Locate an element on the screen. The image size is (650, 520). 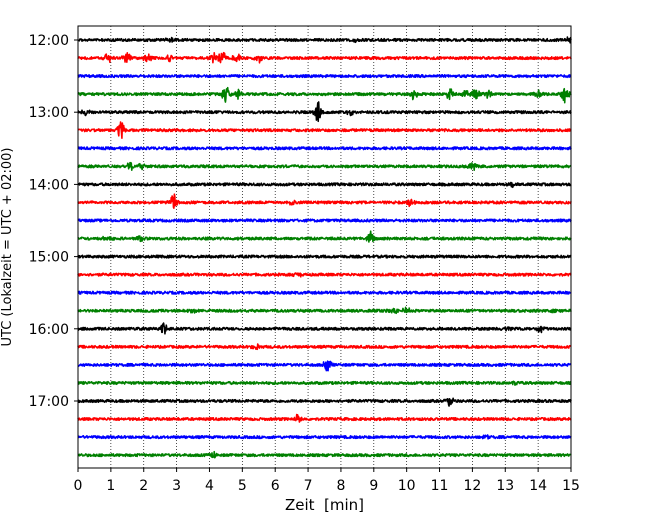
y-tick-label: 16:00 is located at coordinates (49, 330).